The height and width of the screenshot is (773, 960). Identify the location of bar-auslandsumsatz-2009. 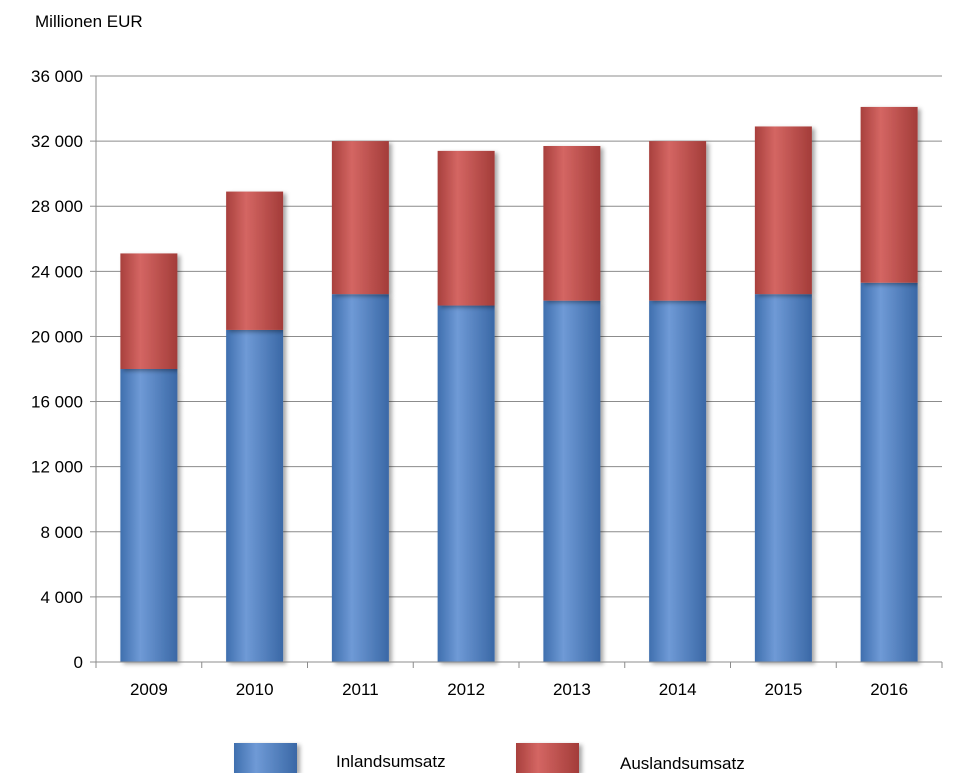
(149, 311).